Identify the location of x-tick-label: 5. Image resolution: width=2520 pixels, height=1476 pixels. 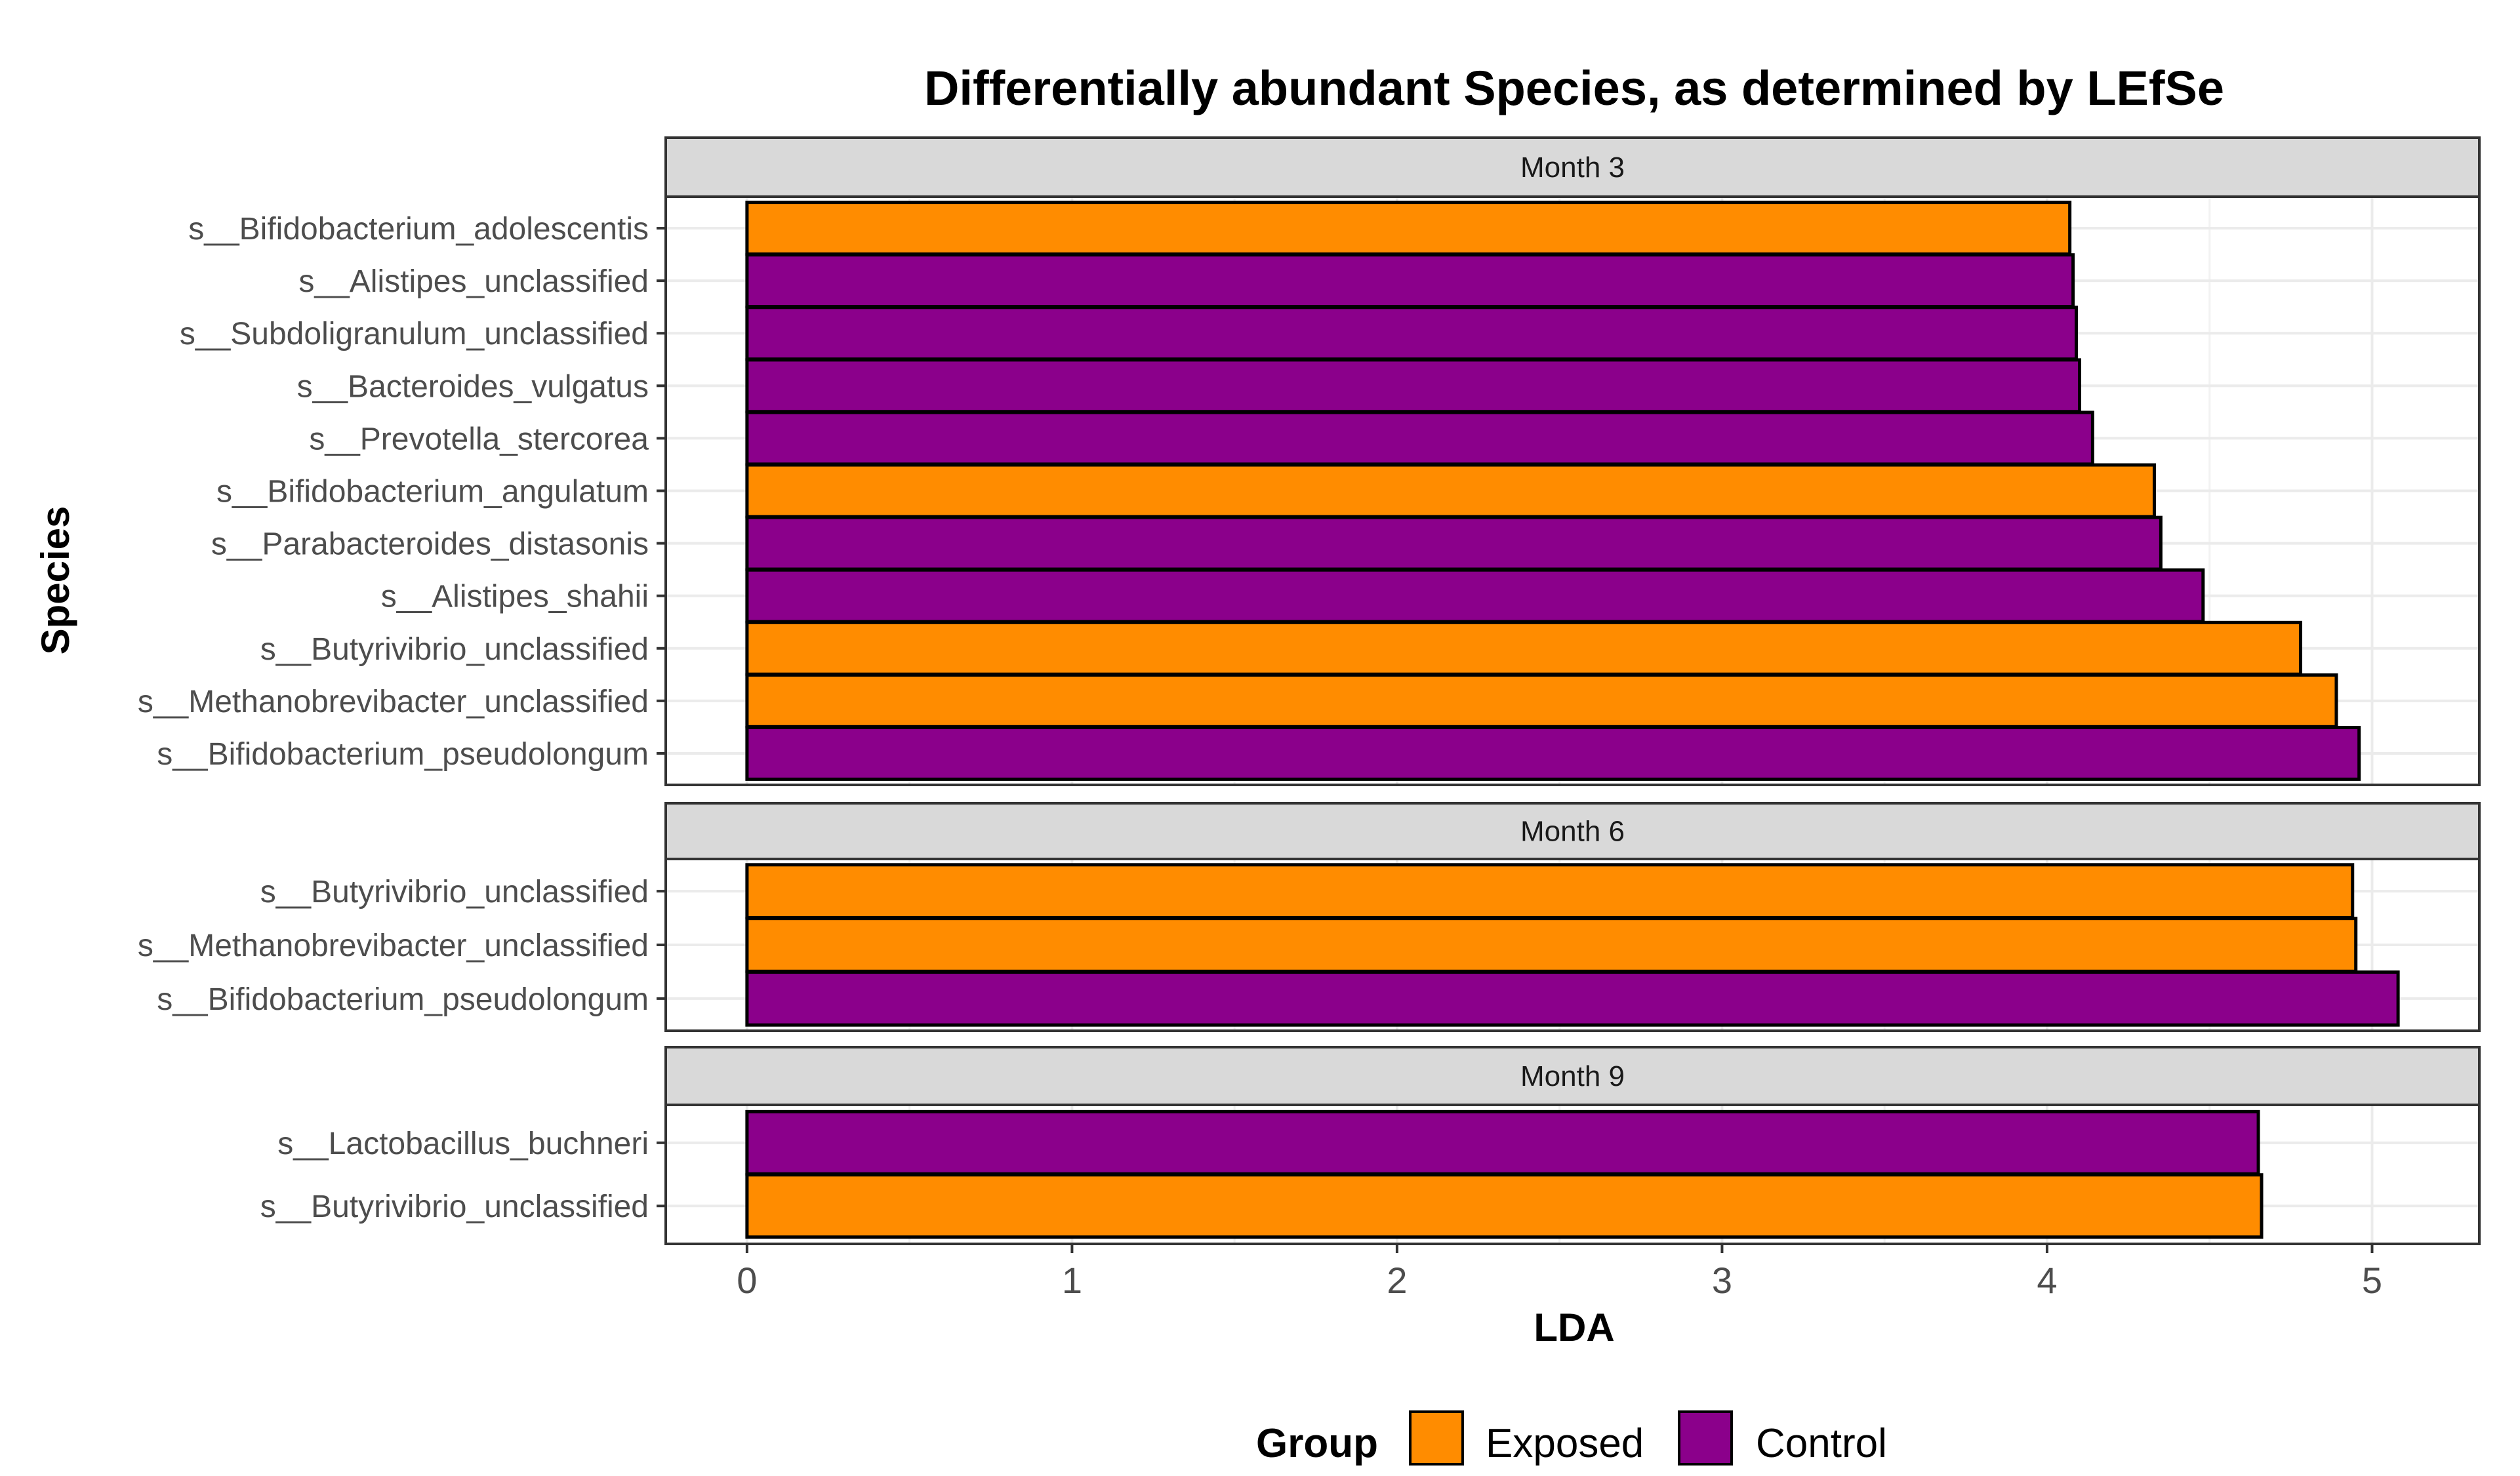
(2372, 1280).